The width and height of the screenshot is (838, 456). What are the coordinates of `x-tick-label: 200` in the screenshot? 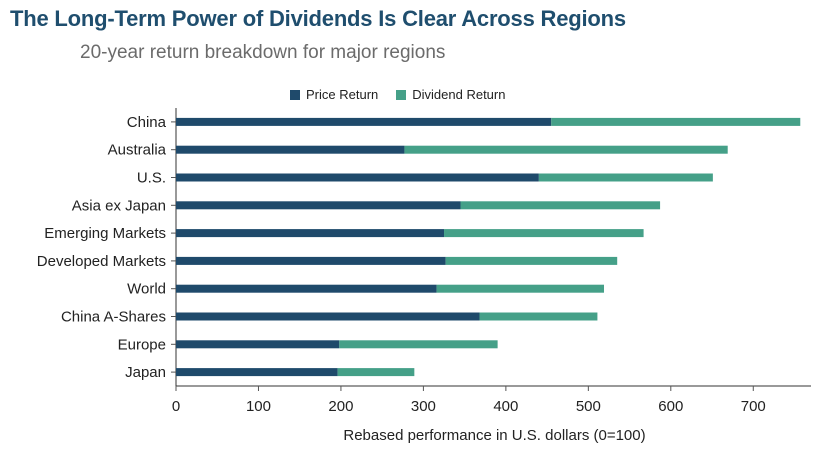 It's located at (340, 406).